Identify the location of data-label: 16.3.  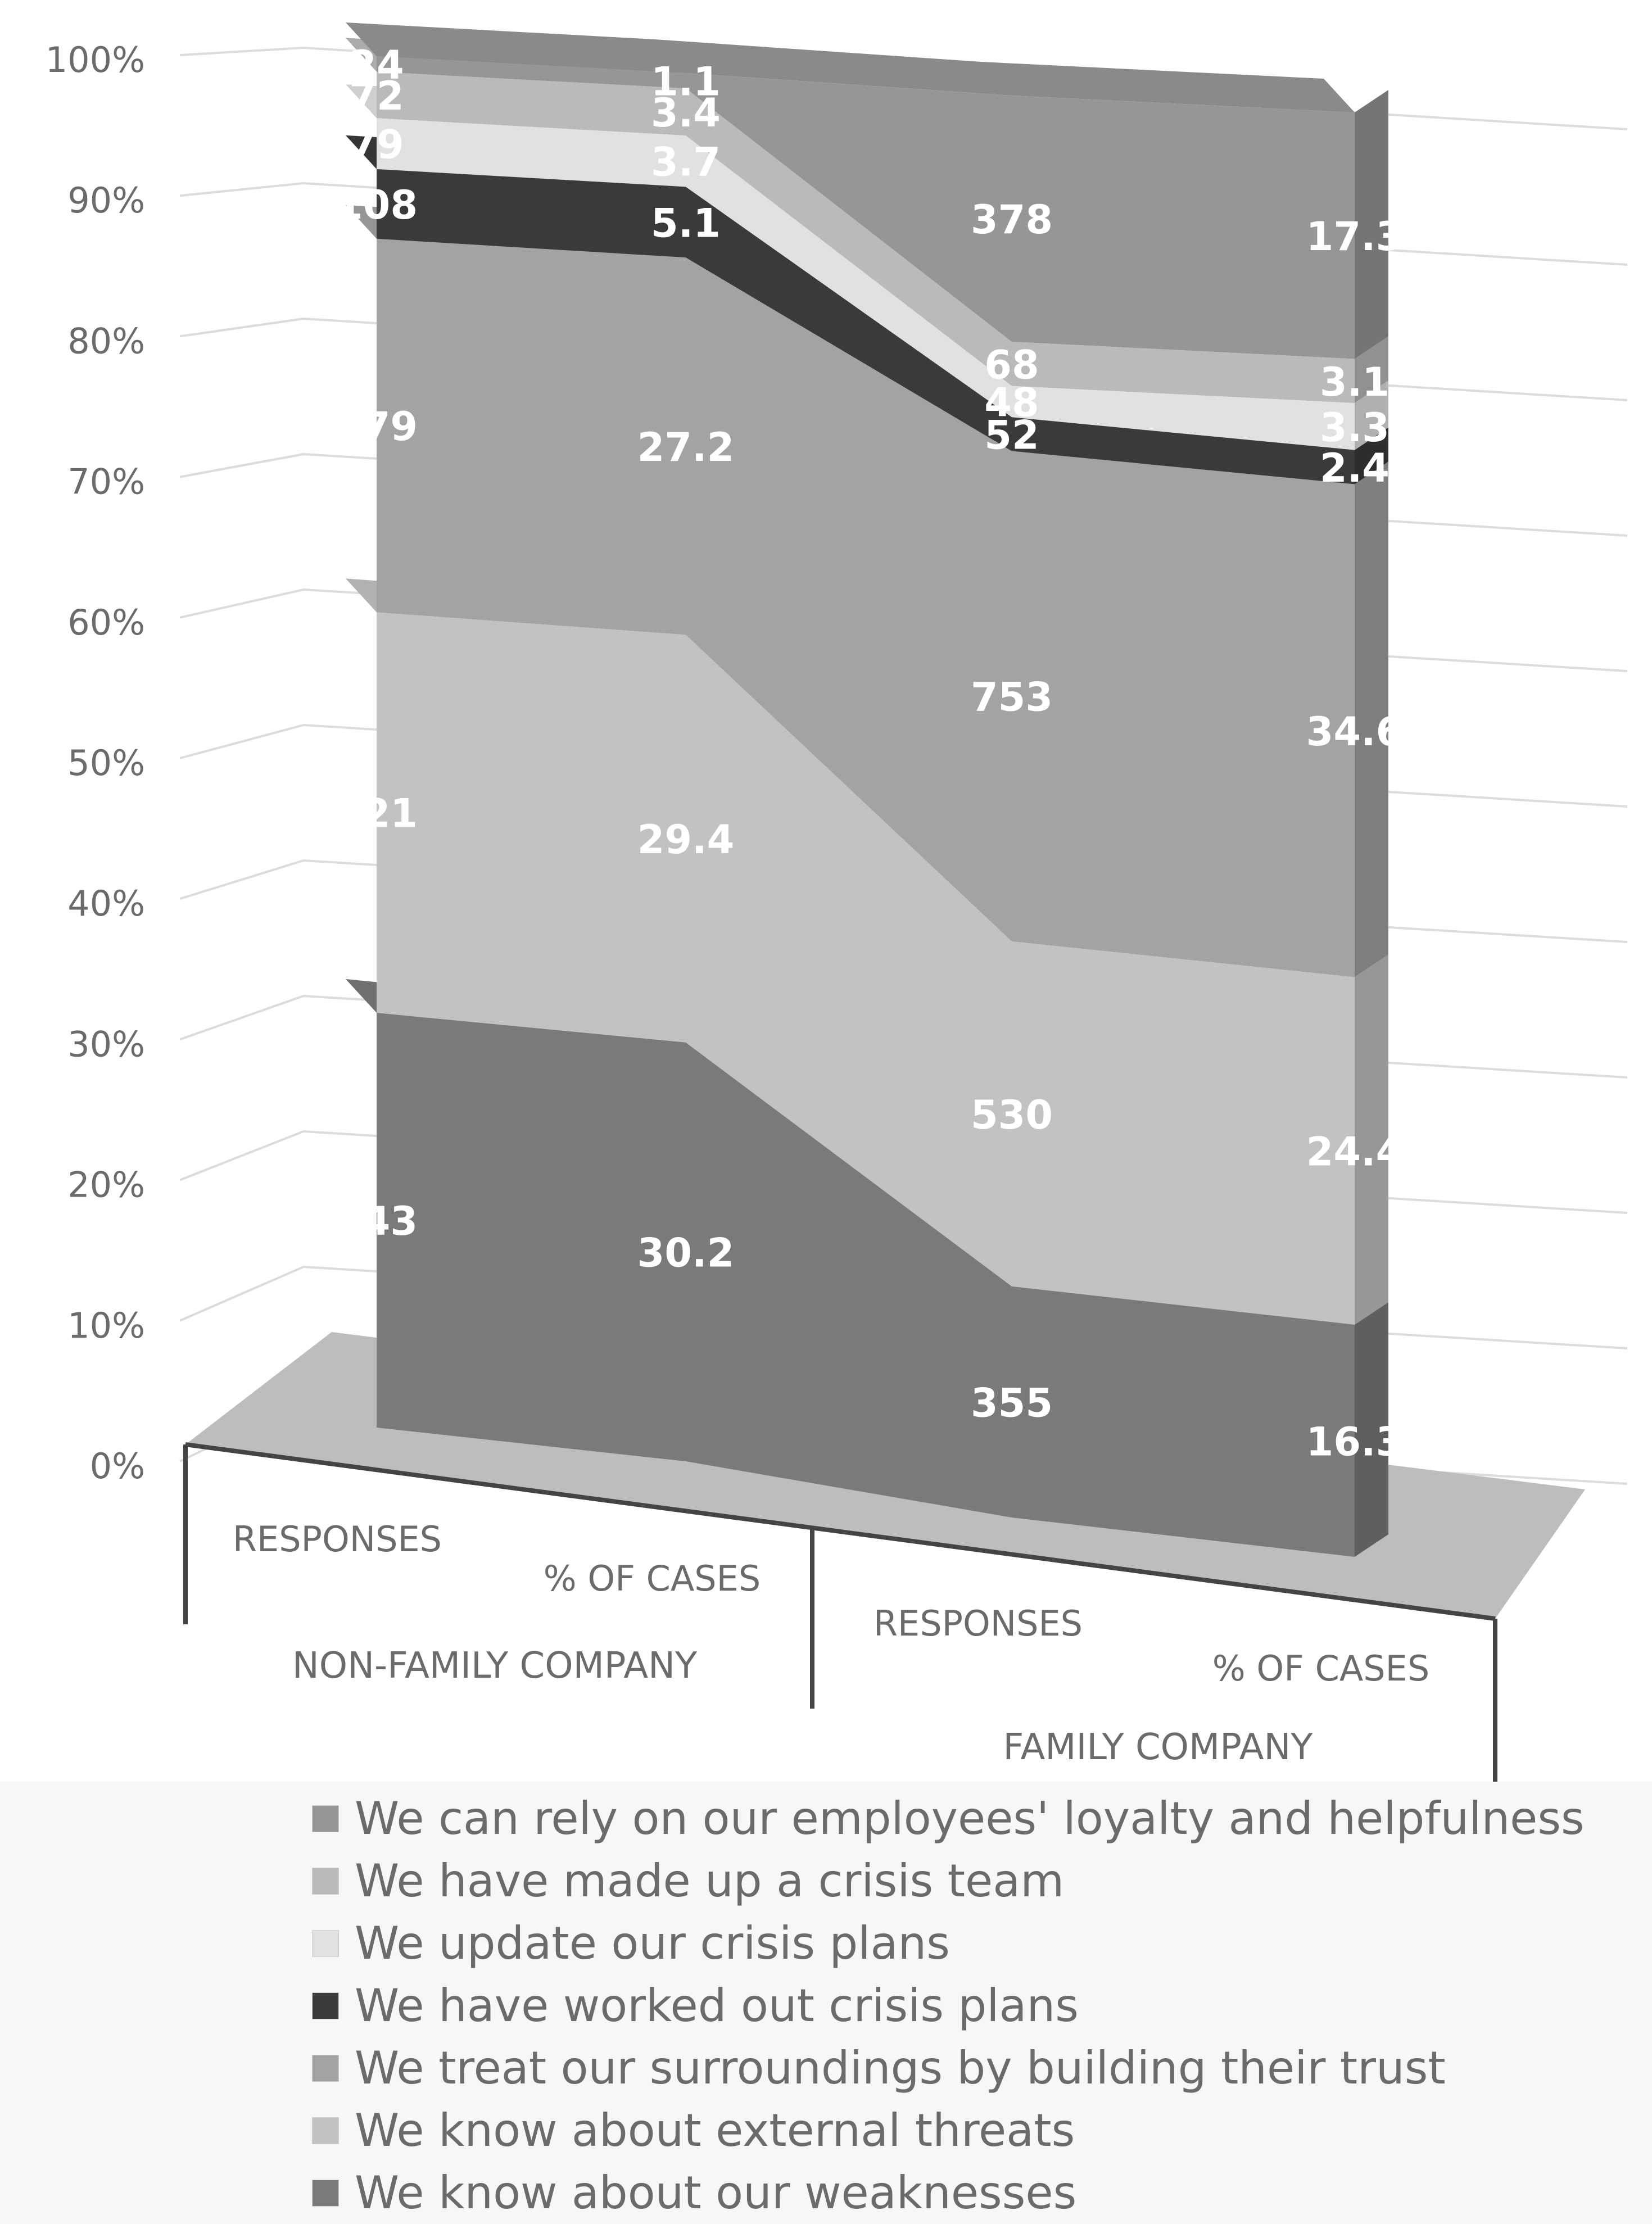
(1355, 1442).